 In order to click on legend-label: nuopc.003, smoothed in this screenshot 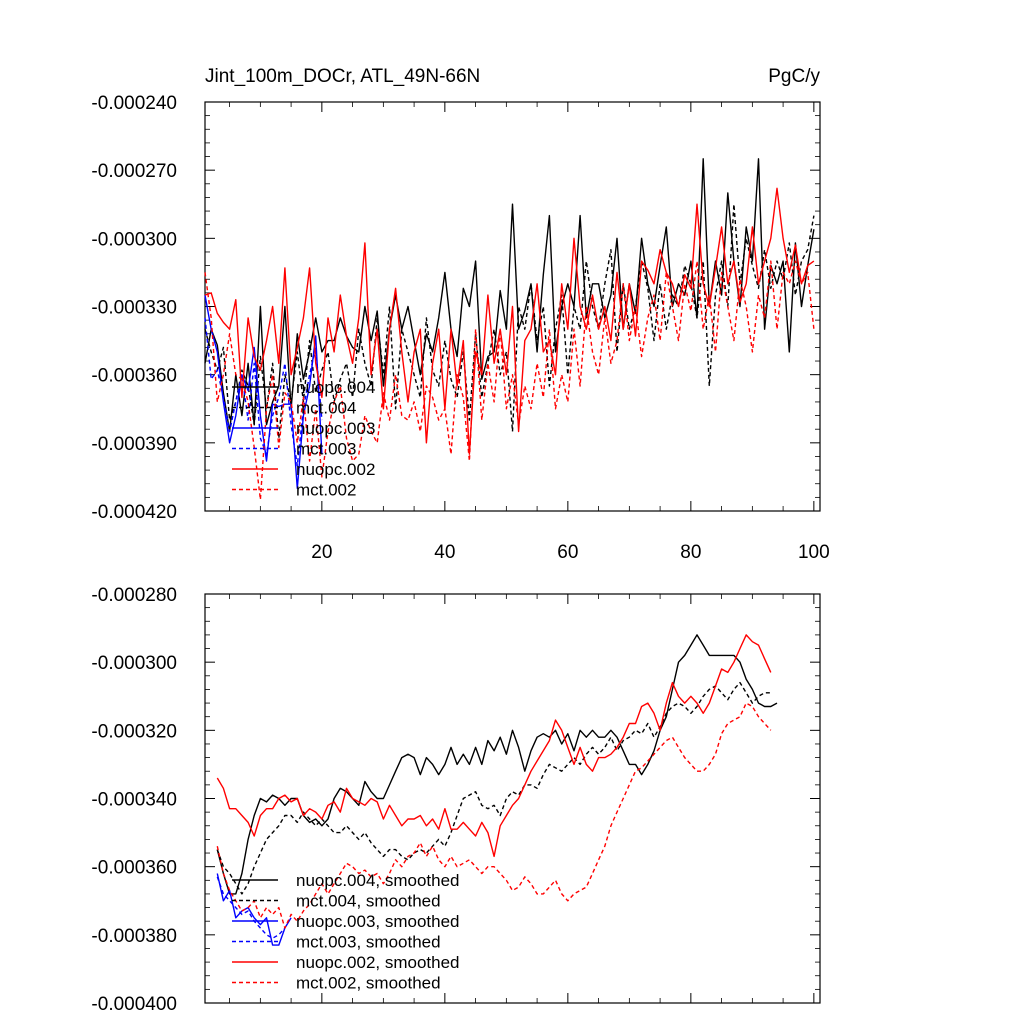, I will do `click(378, 921)`.